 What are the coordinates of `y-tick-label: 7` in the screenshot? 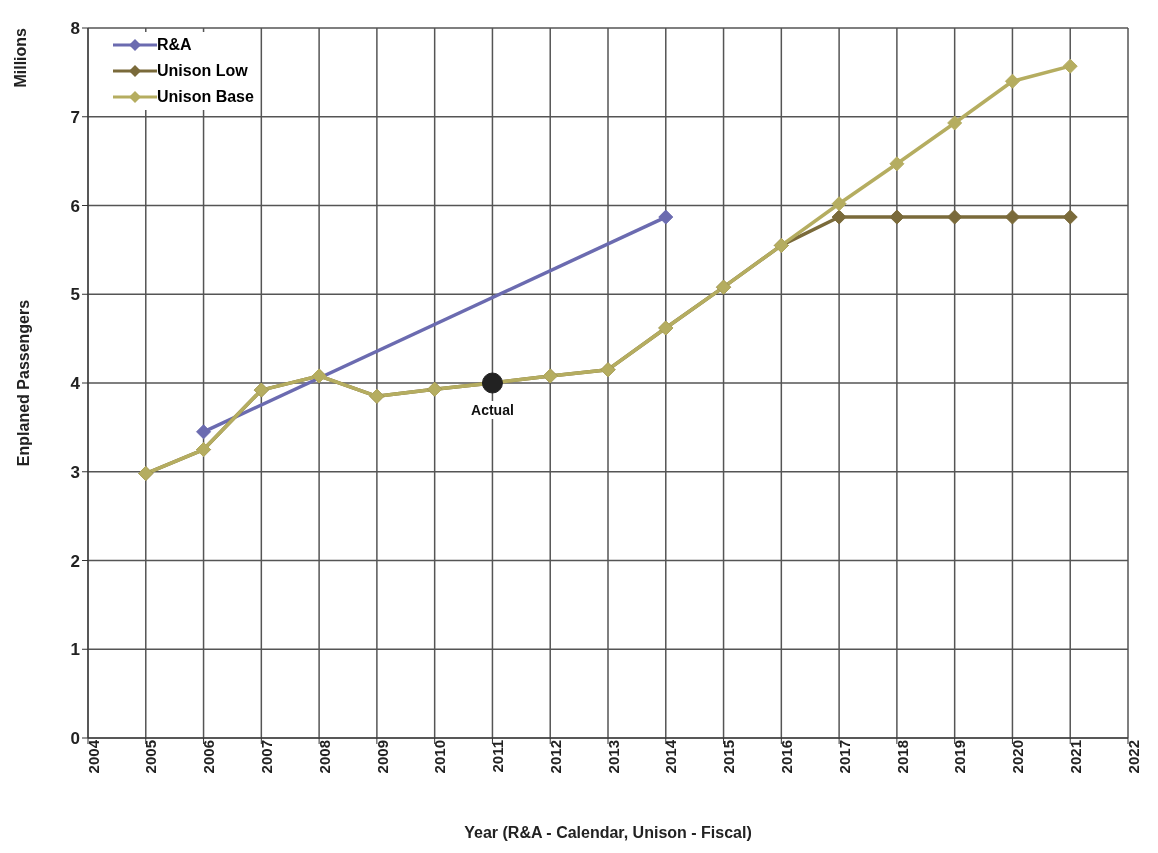 It's located at (75, 117).